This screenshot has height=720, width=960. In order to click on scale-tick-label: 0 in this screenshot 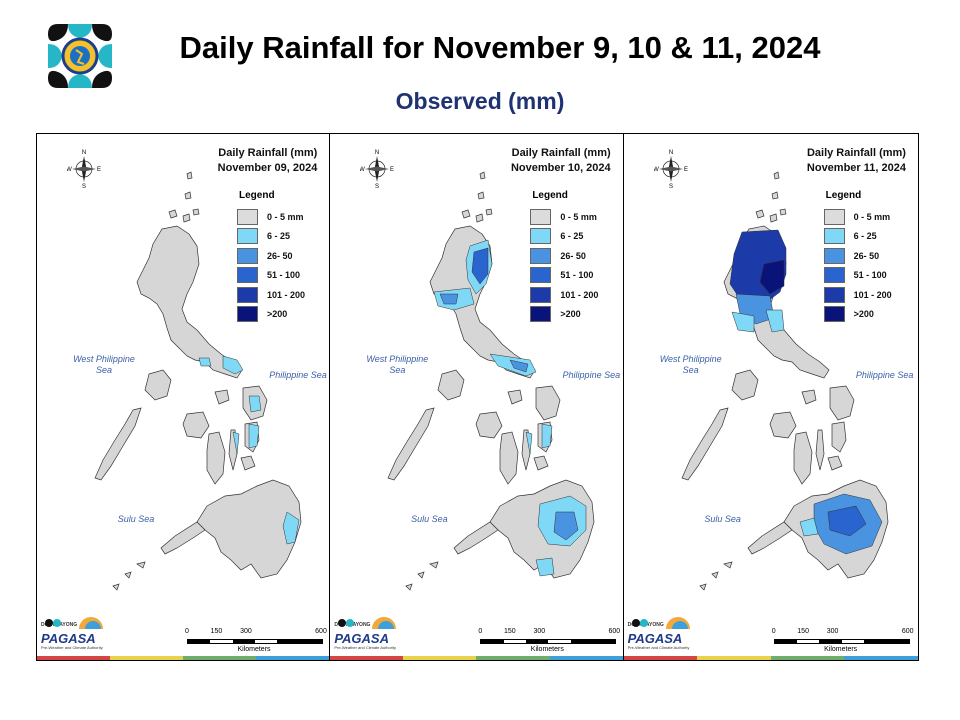, I will do `click(187, 631)`.